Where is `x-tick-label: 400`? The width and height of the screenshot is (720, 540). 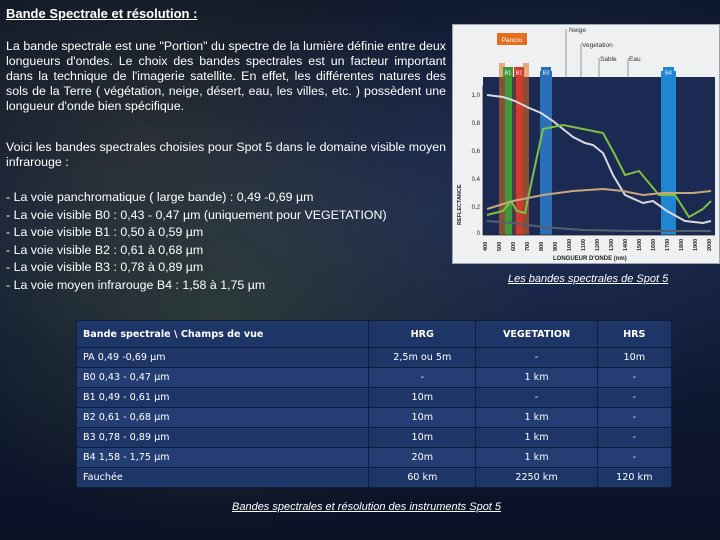 x-tick-label: 400 is located at coordinates (486, 246).